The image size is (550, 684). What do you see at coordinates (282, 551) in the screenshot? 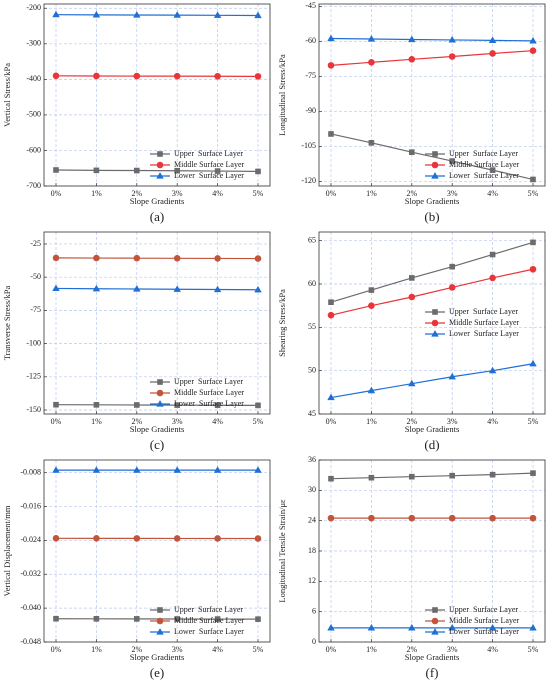
I see `y-axis-title: Longitudinal Tensile Strain/με` at bounding box center [282, 551].